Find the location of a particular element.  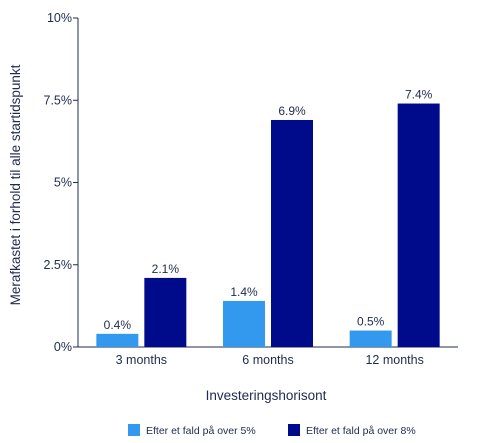

y-tick-label: 2.5% is located at coordinates (58, 265).